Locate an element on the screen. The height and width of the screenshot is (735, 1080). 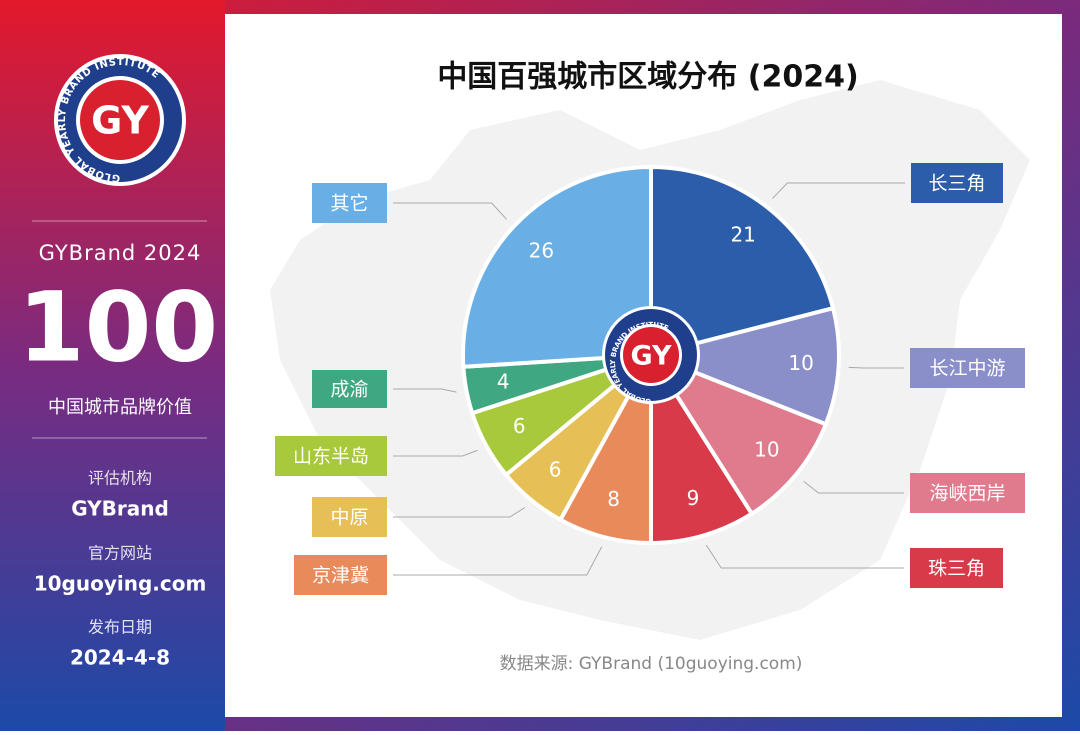
value-label: 4 is located at coordinates (503, 382).